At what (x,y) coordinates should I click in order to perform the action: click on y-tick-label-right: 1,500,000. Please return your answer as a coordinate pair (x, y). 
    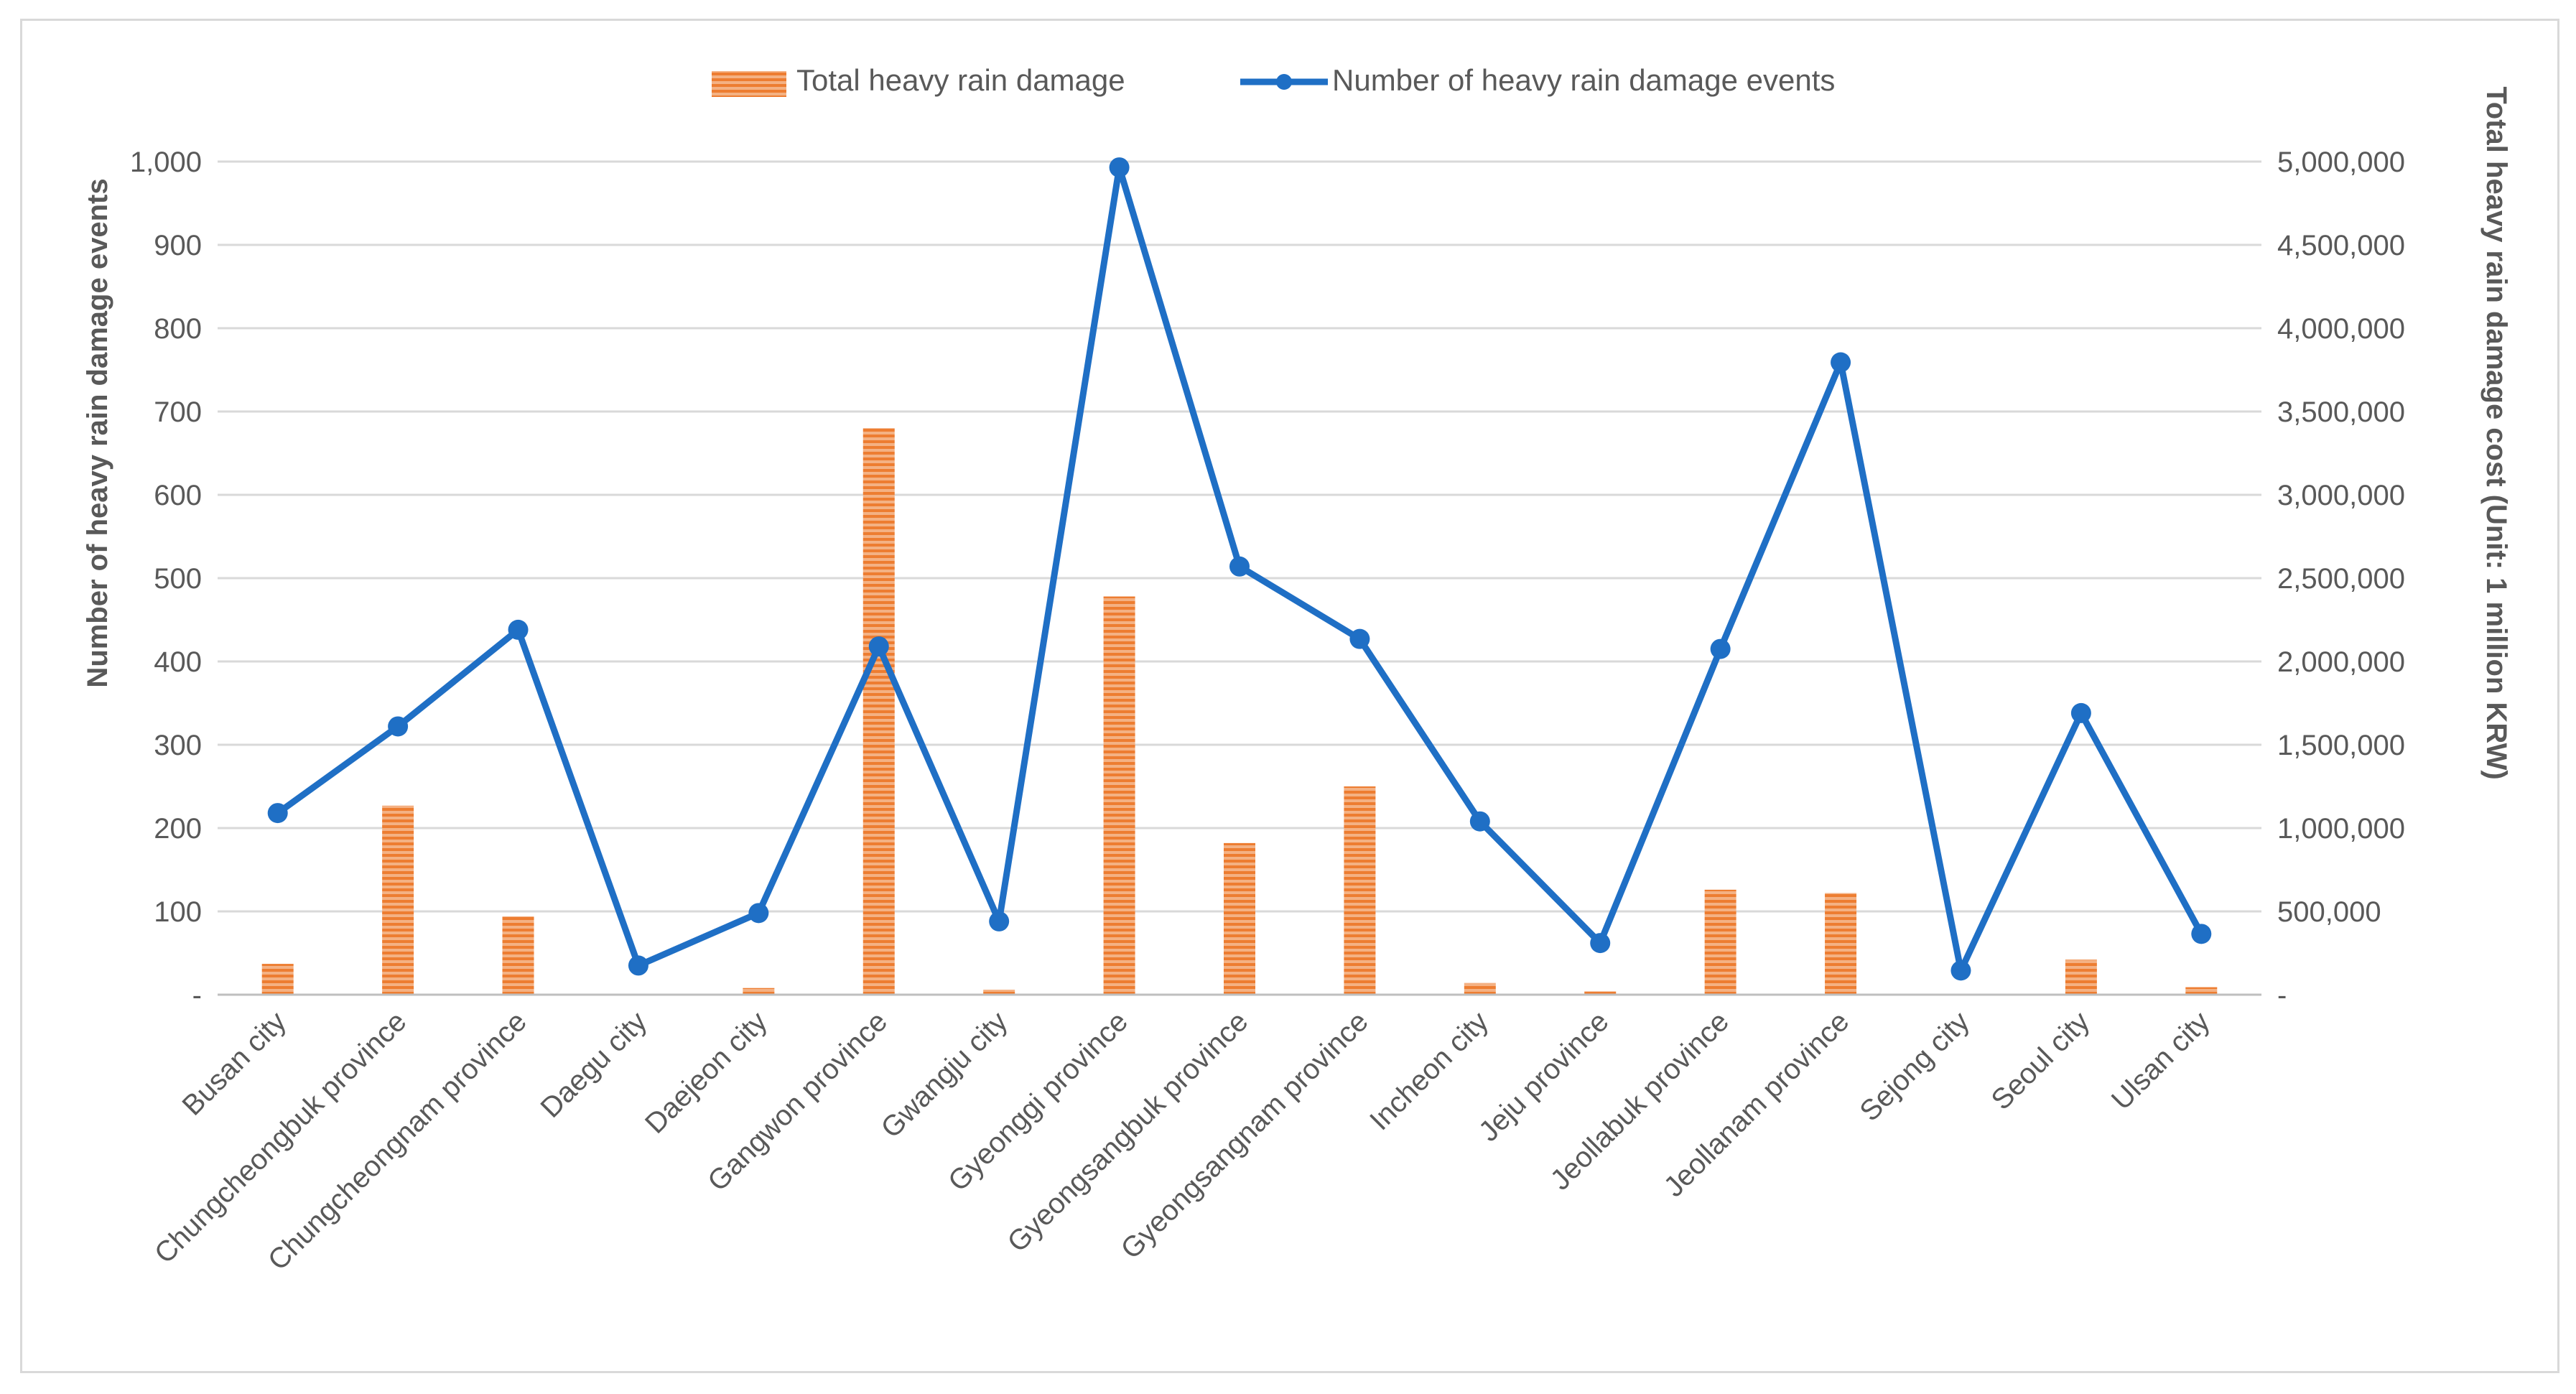
    Looking at the image, I should click on (2341, 745).